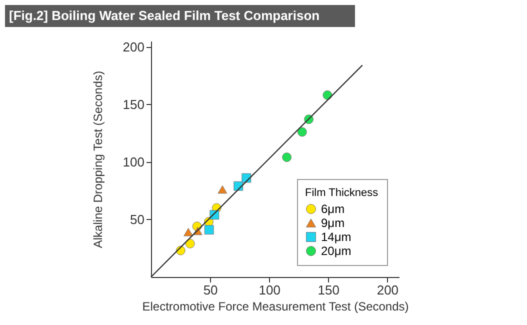  What do you see at coordinates (387, 290) in the screenshot?
I see `x-tick-label: 200` at bounding box center [387, 290].